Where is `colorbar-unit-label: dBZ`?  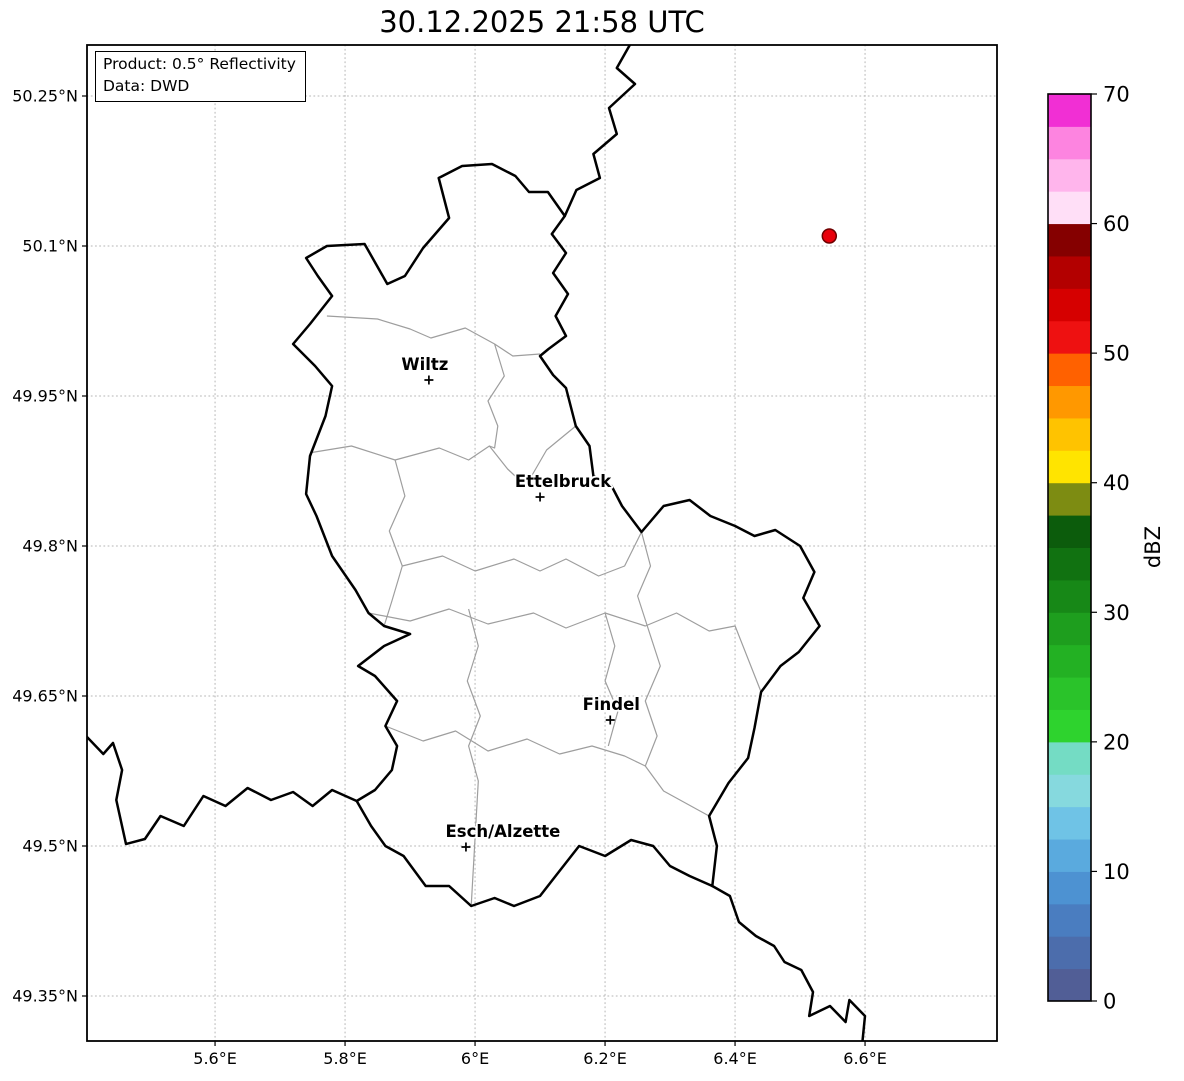 colorbar-unit-label: dBZ is located at coordinates (1153, 547).